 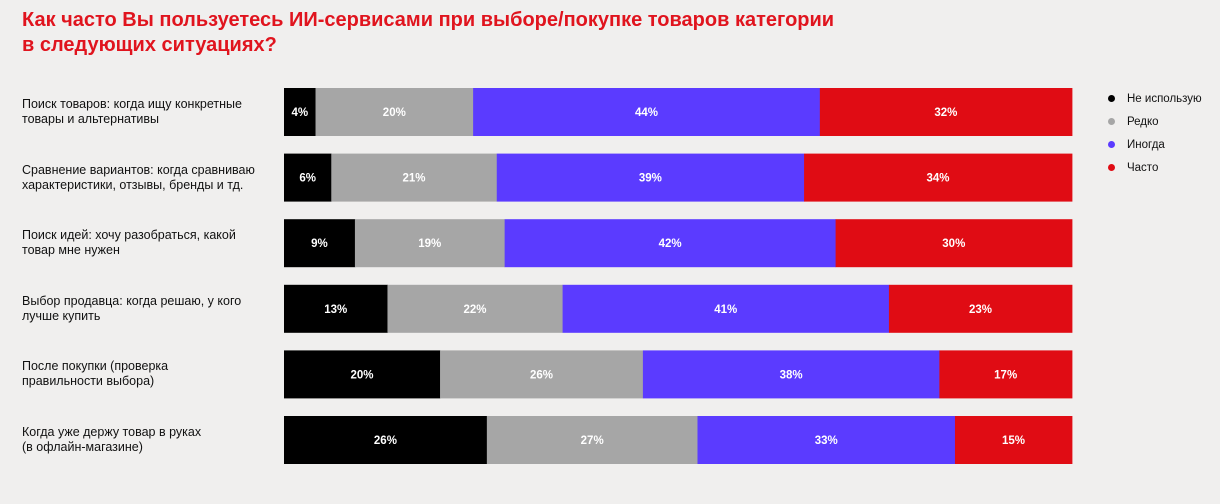 I want to click on category-label-line: характеристики, отзывы, бренды и тд., so click(x=133, y=184).